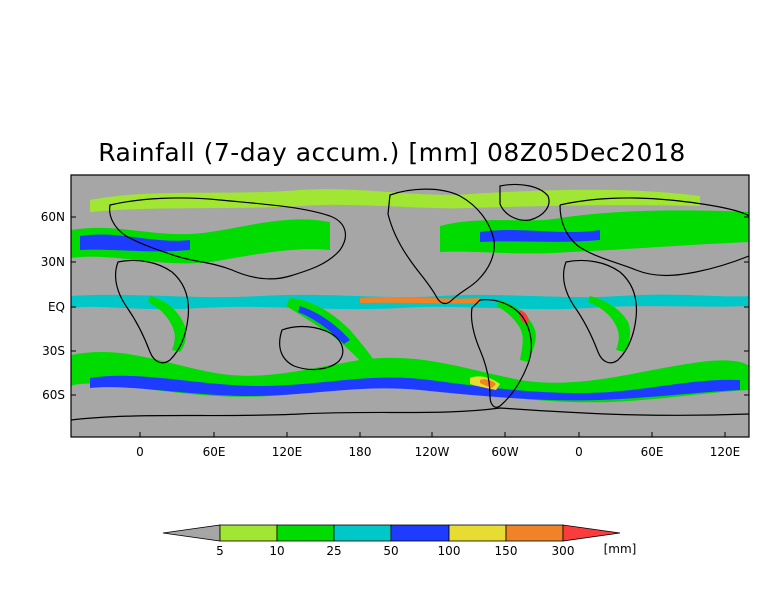  I want to click on y-tick-label-eq: EQ, so click(56, 307).